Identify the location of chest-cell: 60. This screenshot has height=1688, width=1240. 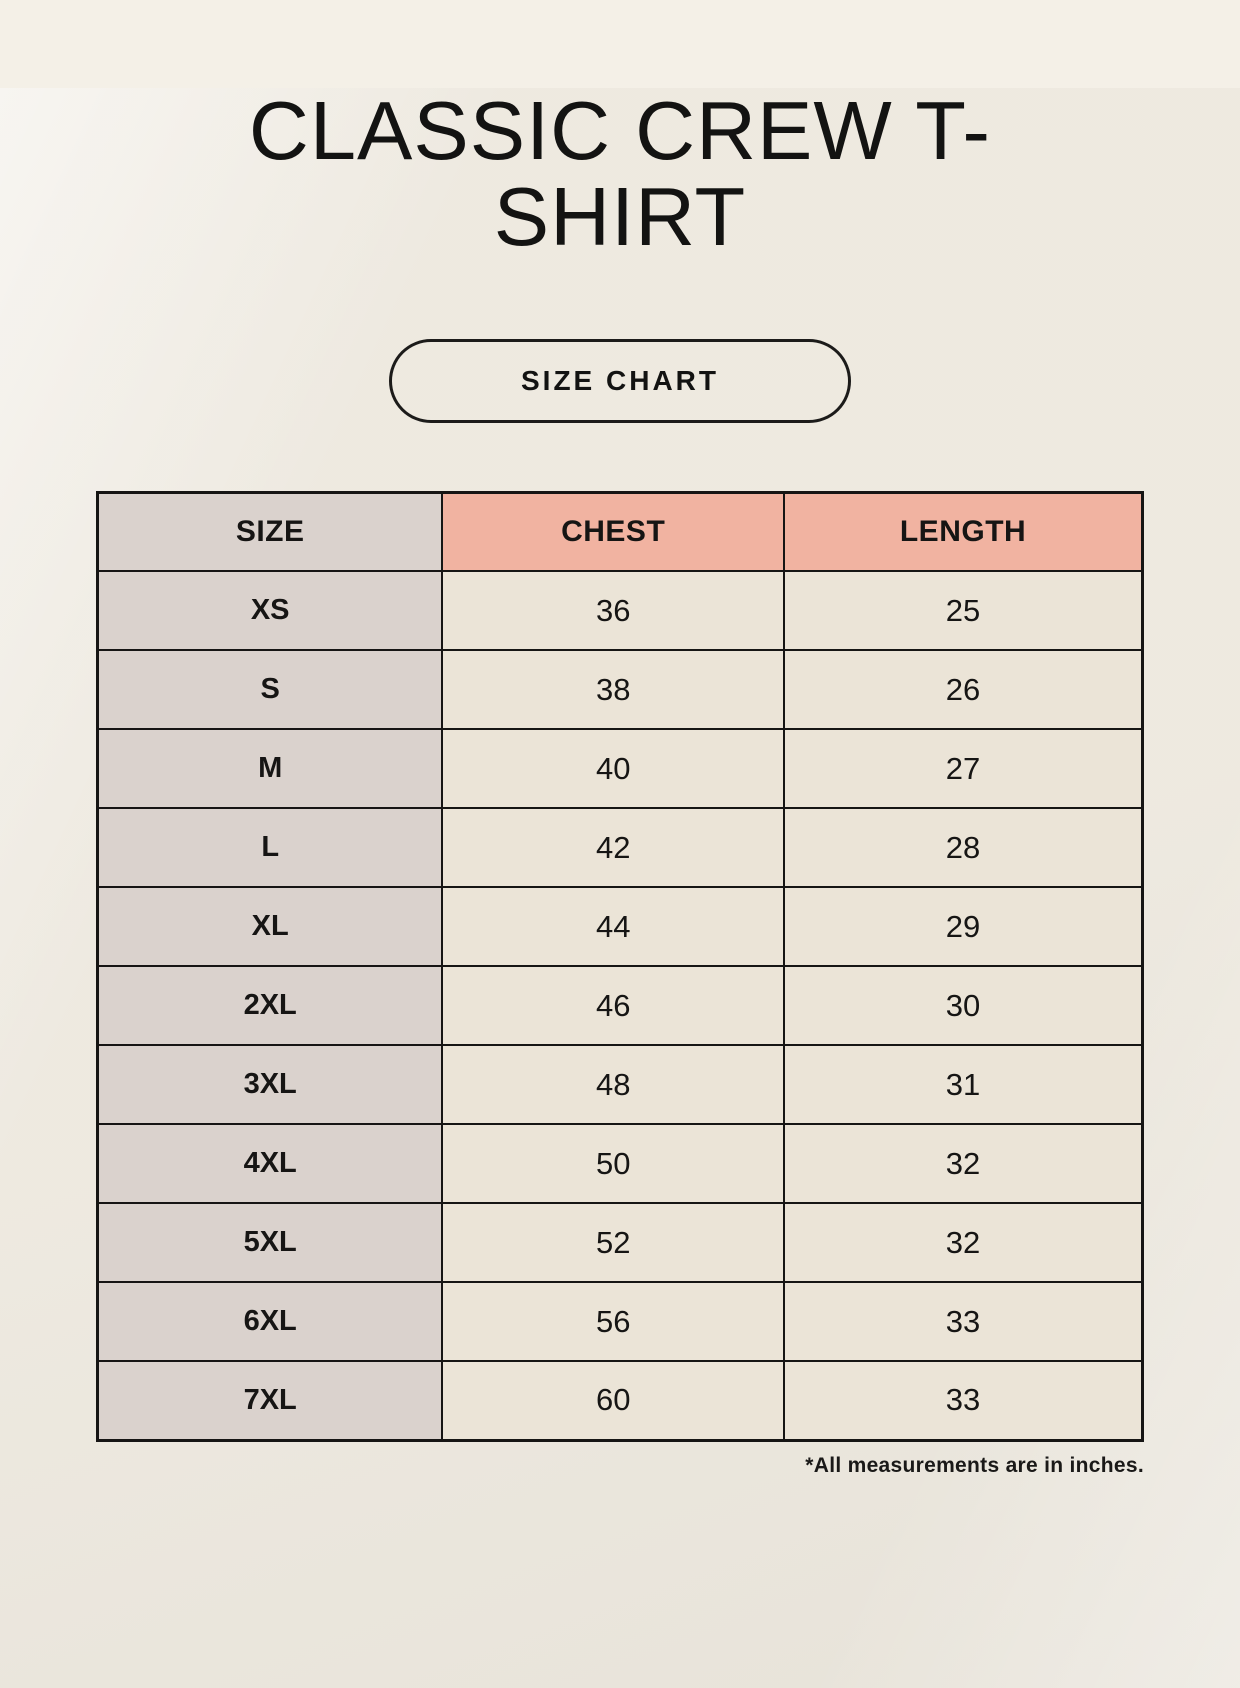
(613, 1401).